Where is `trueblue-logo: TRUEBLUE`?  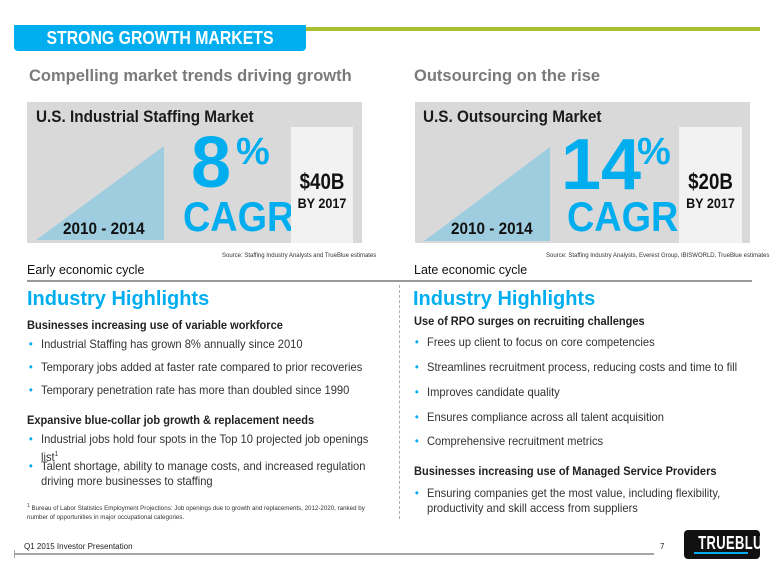
trueblue-logo: TRUEBLUE is located at coordinates (722, 544).